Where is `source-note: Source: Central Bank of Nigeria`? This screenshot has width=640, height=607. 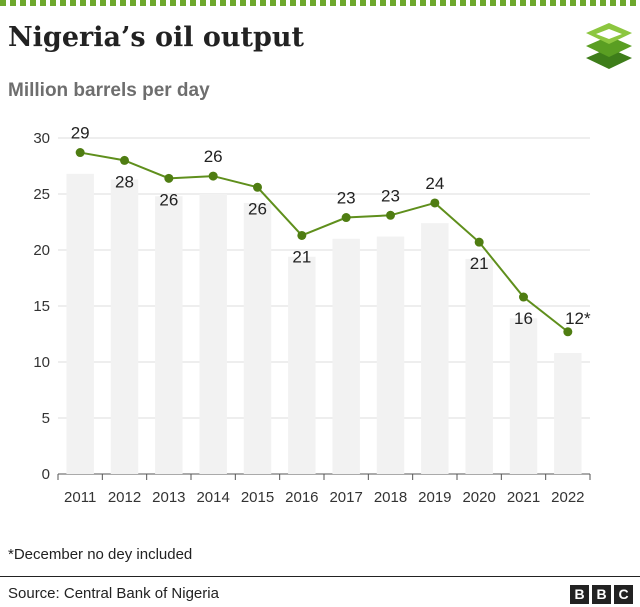 source-note: Source: Central Bank of Nigeria is located at coordinates (113, 593).